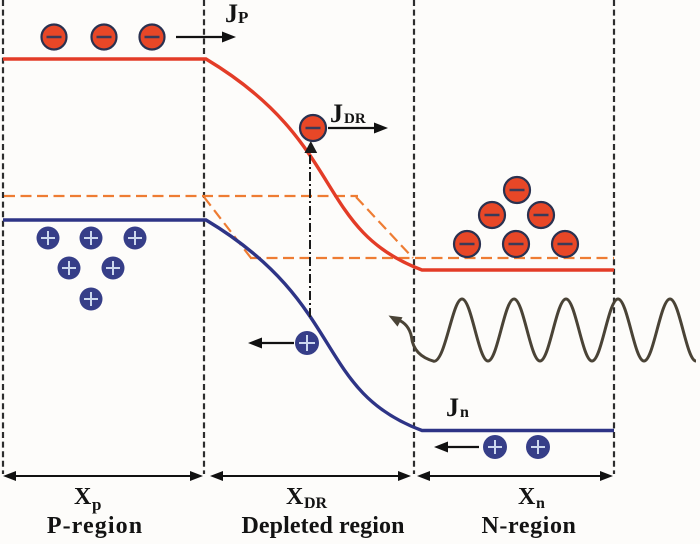  Describe the element at coordinates (95, 526) in the screenshot. I see `svg-text: P-region` at that location.